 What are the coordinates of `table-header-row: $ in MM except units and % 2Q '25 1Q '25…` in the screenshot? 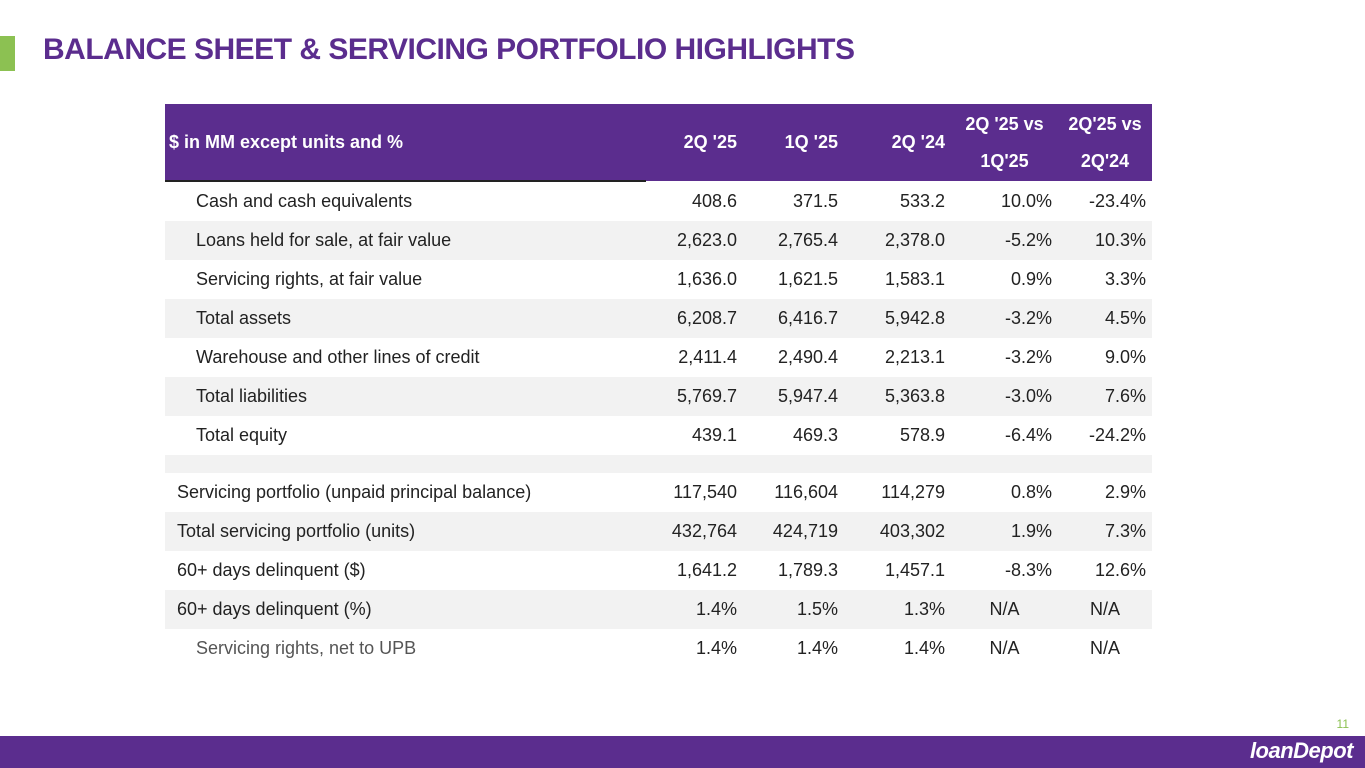 It's located at (658, 143).